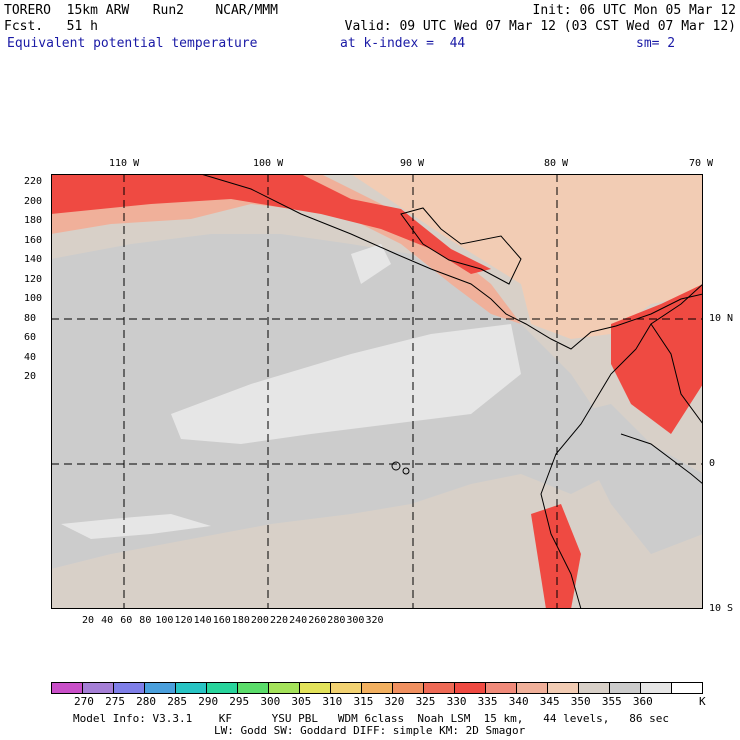 This screenshot has height=740, width=740. I want to click on colorbar-label: 345, so click(549, 701).